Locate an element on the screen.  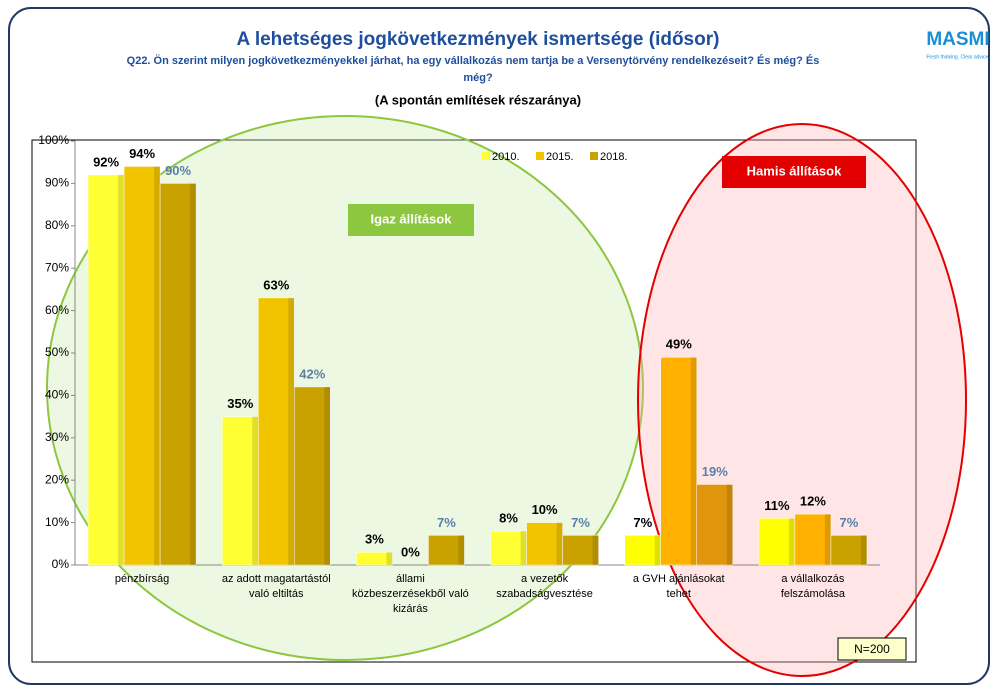
data-label: 19% is located at coordinates (715, 471).